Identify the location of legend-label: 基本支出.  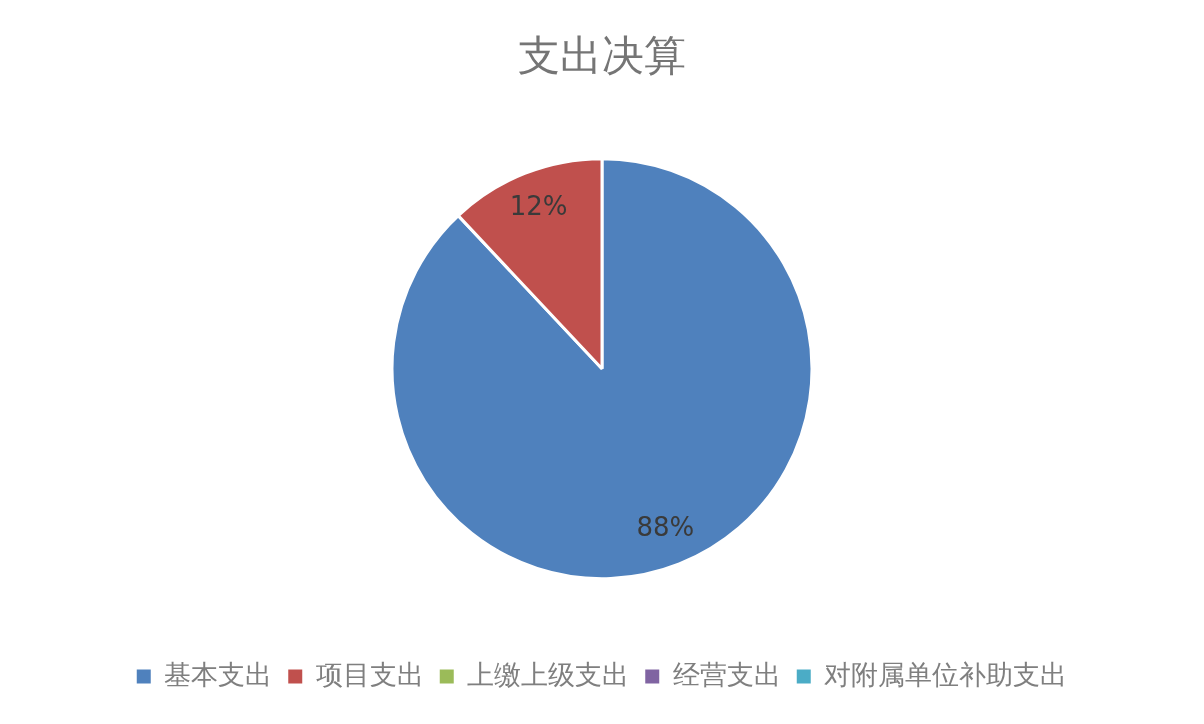
(218, 674).